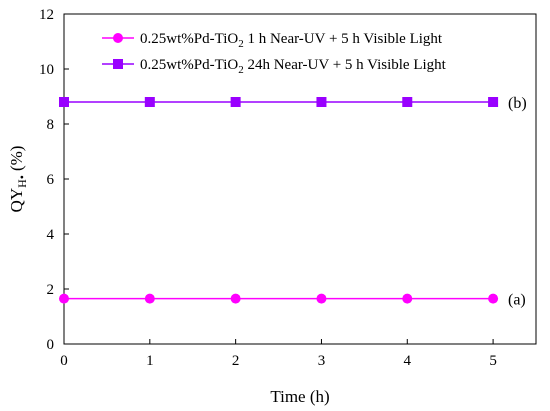 This screenshot has width=550, height=411. Describe the element at coordinates (46, 15) in the screenshot. I see `y-tick-label: 12` at that location.